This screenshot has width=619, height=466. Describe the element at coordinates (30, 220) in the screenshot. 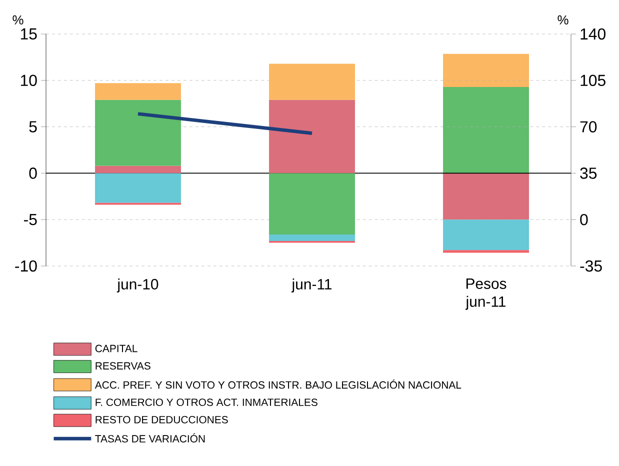

I see `y-tick-label: -5` at that location.